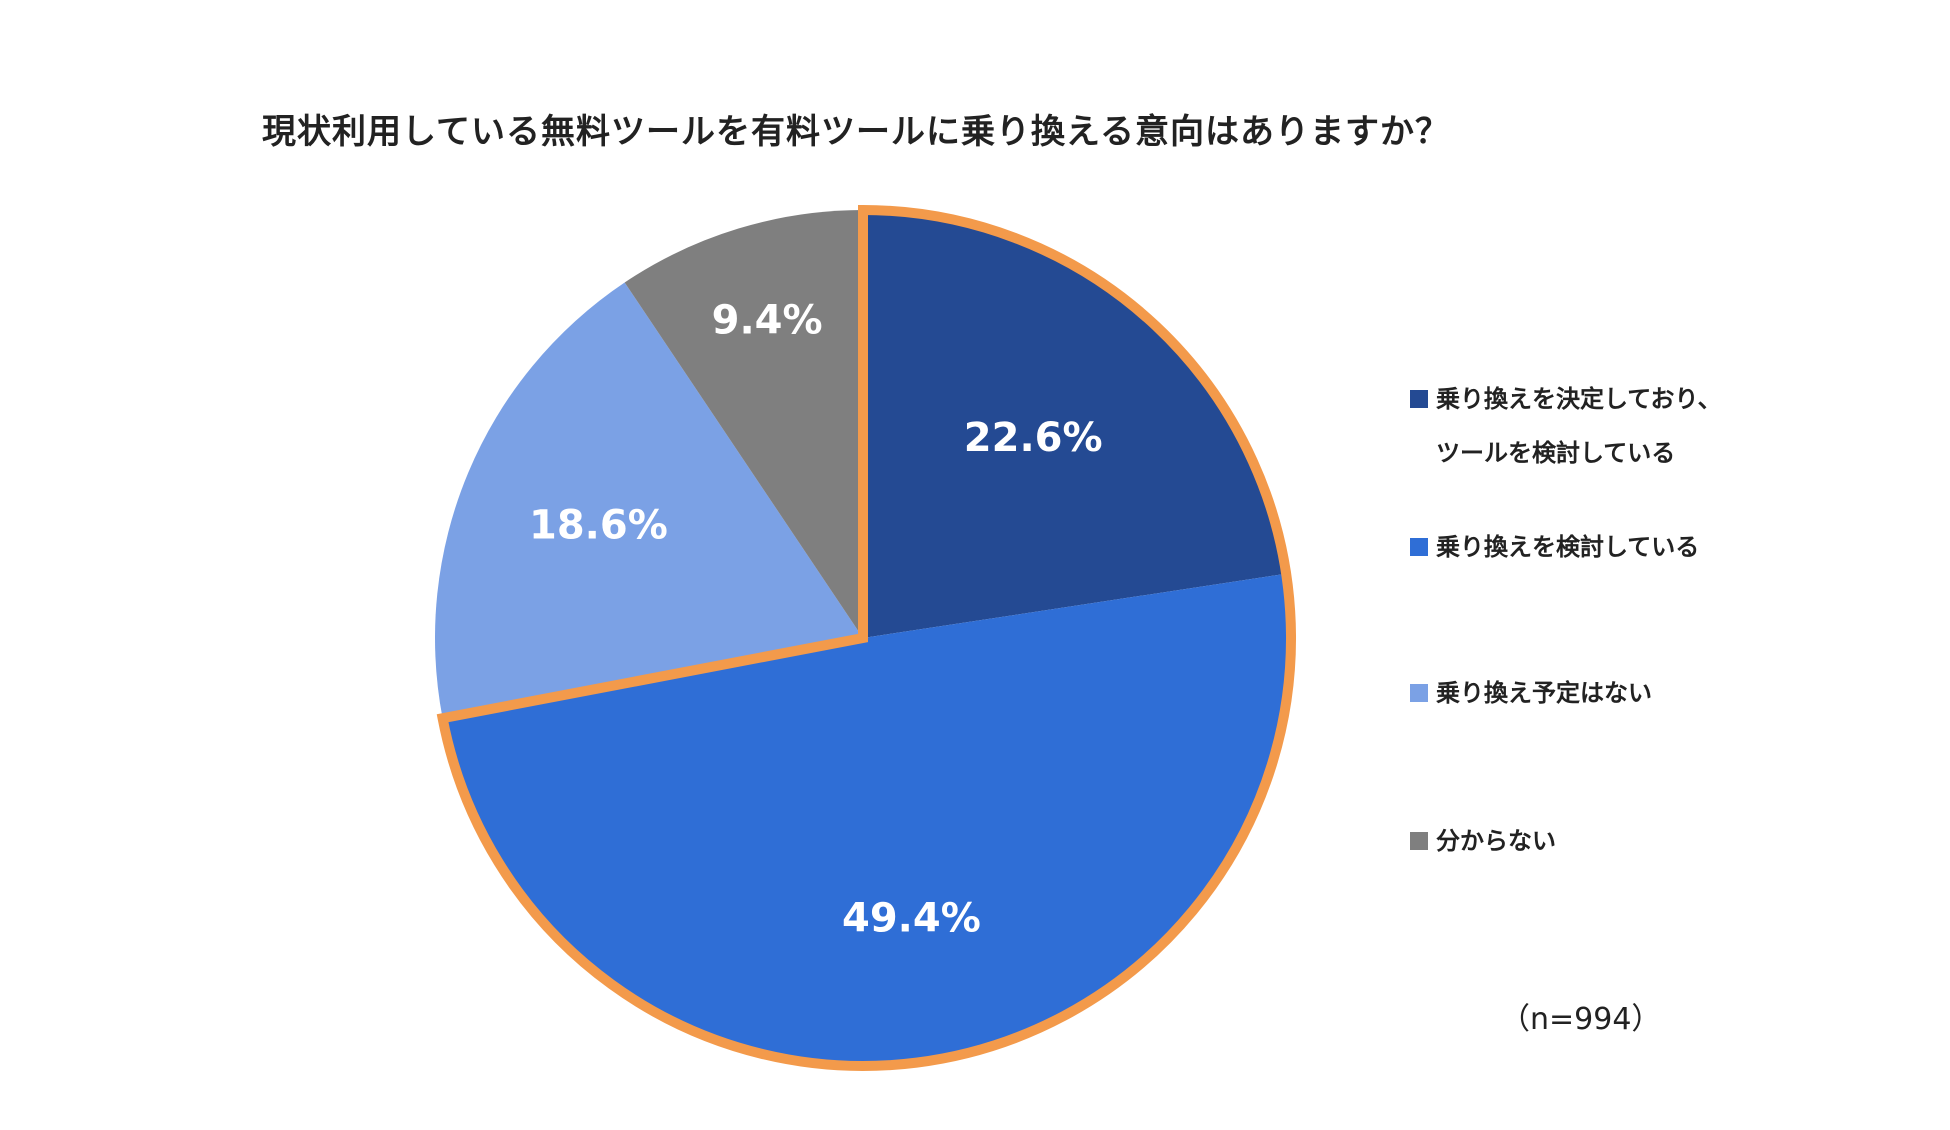 Image resolution: width=1950 pixels, height=1130 pixels. I want to click on legend-label: 分からない, so click(1496, 841).